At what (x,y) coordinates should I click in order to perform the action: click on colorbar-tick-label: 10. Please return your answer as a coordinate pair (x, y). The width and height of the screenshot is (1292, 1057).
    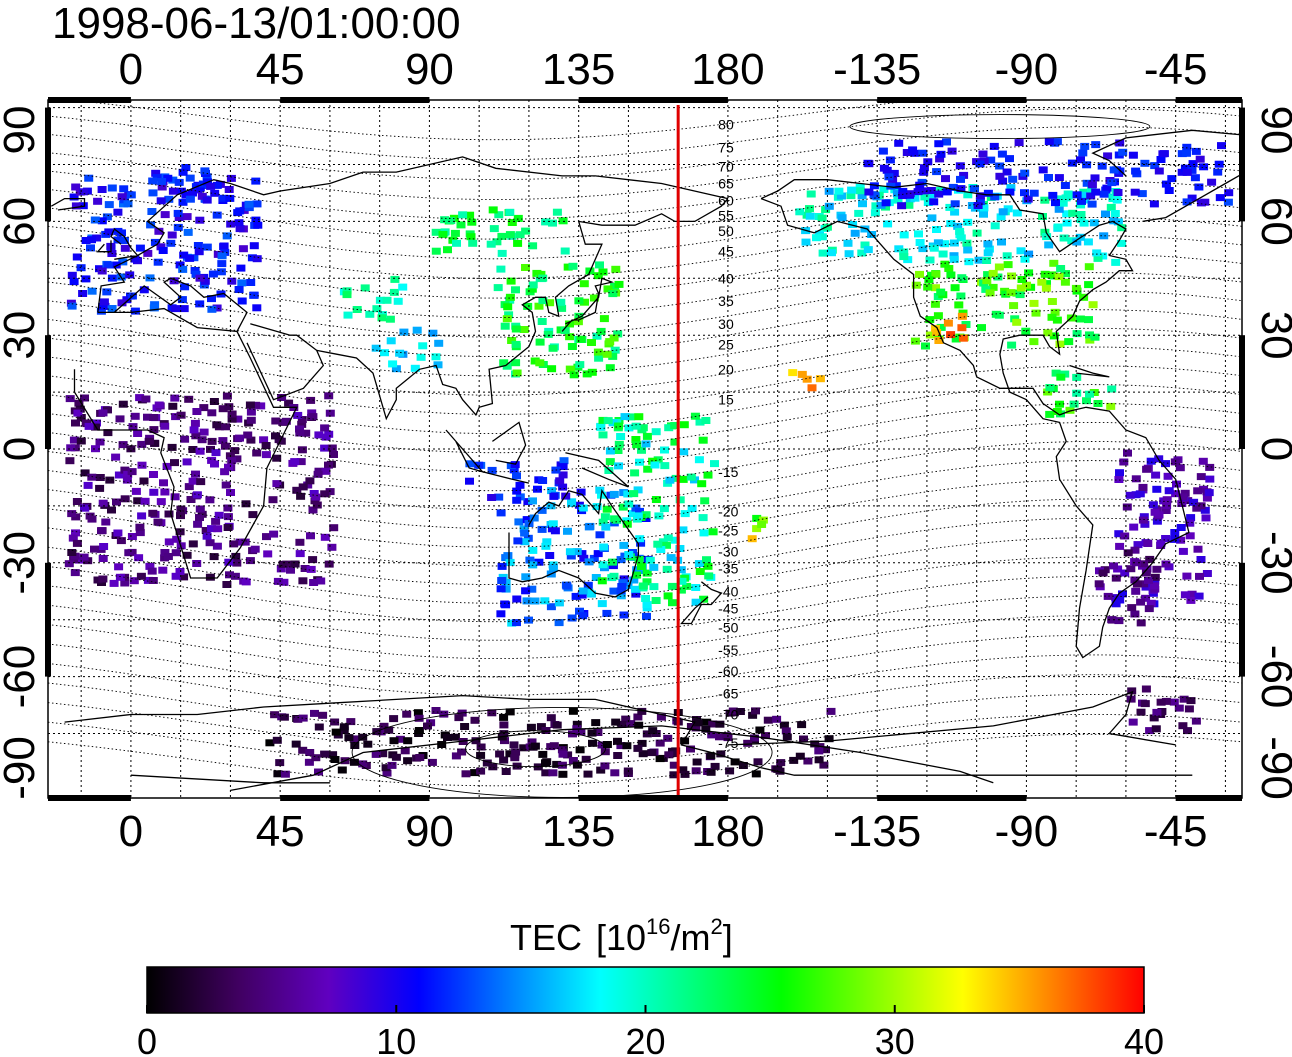
    Looking at the image, I should click on (396, 1039).